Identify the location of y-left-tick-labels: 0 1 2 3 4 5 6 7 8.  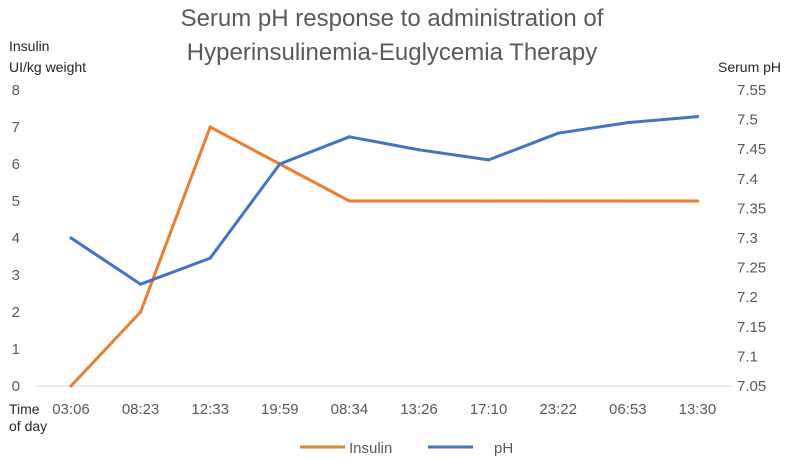
(16, 238).